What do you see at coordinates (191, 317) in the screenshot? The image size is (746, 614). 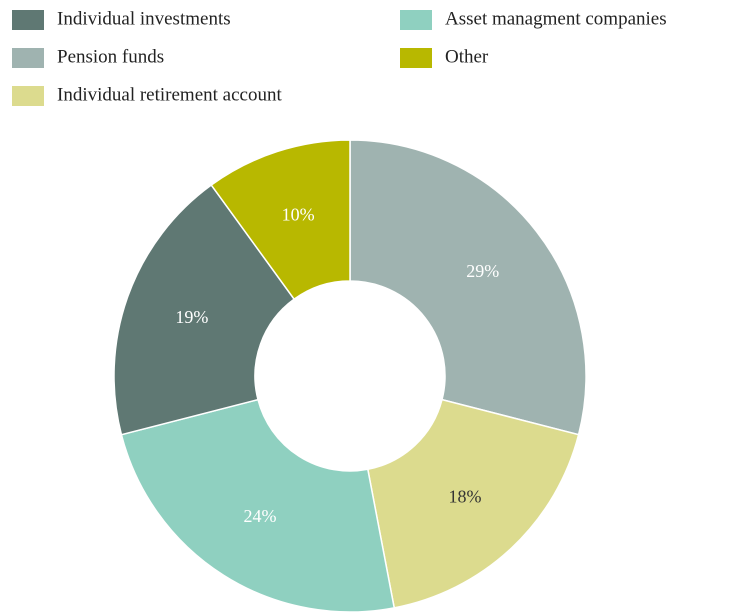 I see `slice-label: 19%` at bounding box center [191, 317].